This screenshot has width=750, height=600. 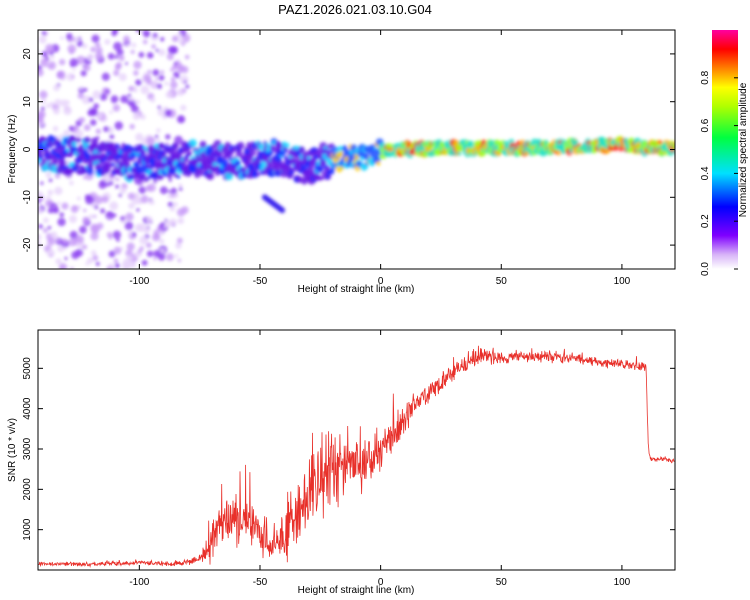 What do you see at coordinates (381, 582) in the screenshot?
I see `x-tick-label: 0` at bounding box center [381, 582].